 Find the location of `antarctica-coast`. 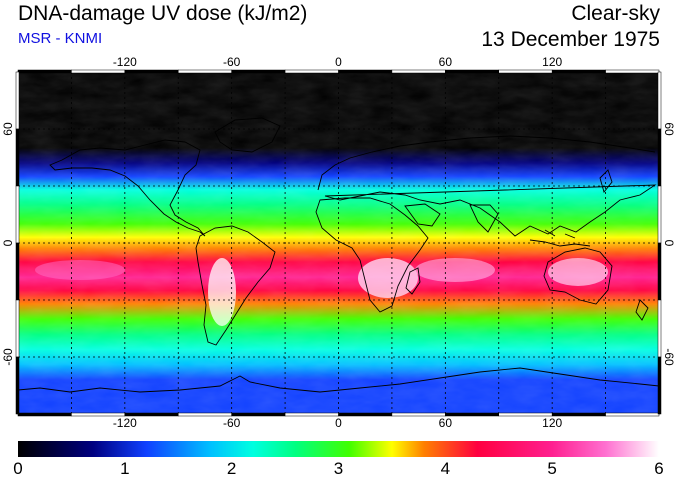

antarctica-coast is located at coordinates (338, 380).